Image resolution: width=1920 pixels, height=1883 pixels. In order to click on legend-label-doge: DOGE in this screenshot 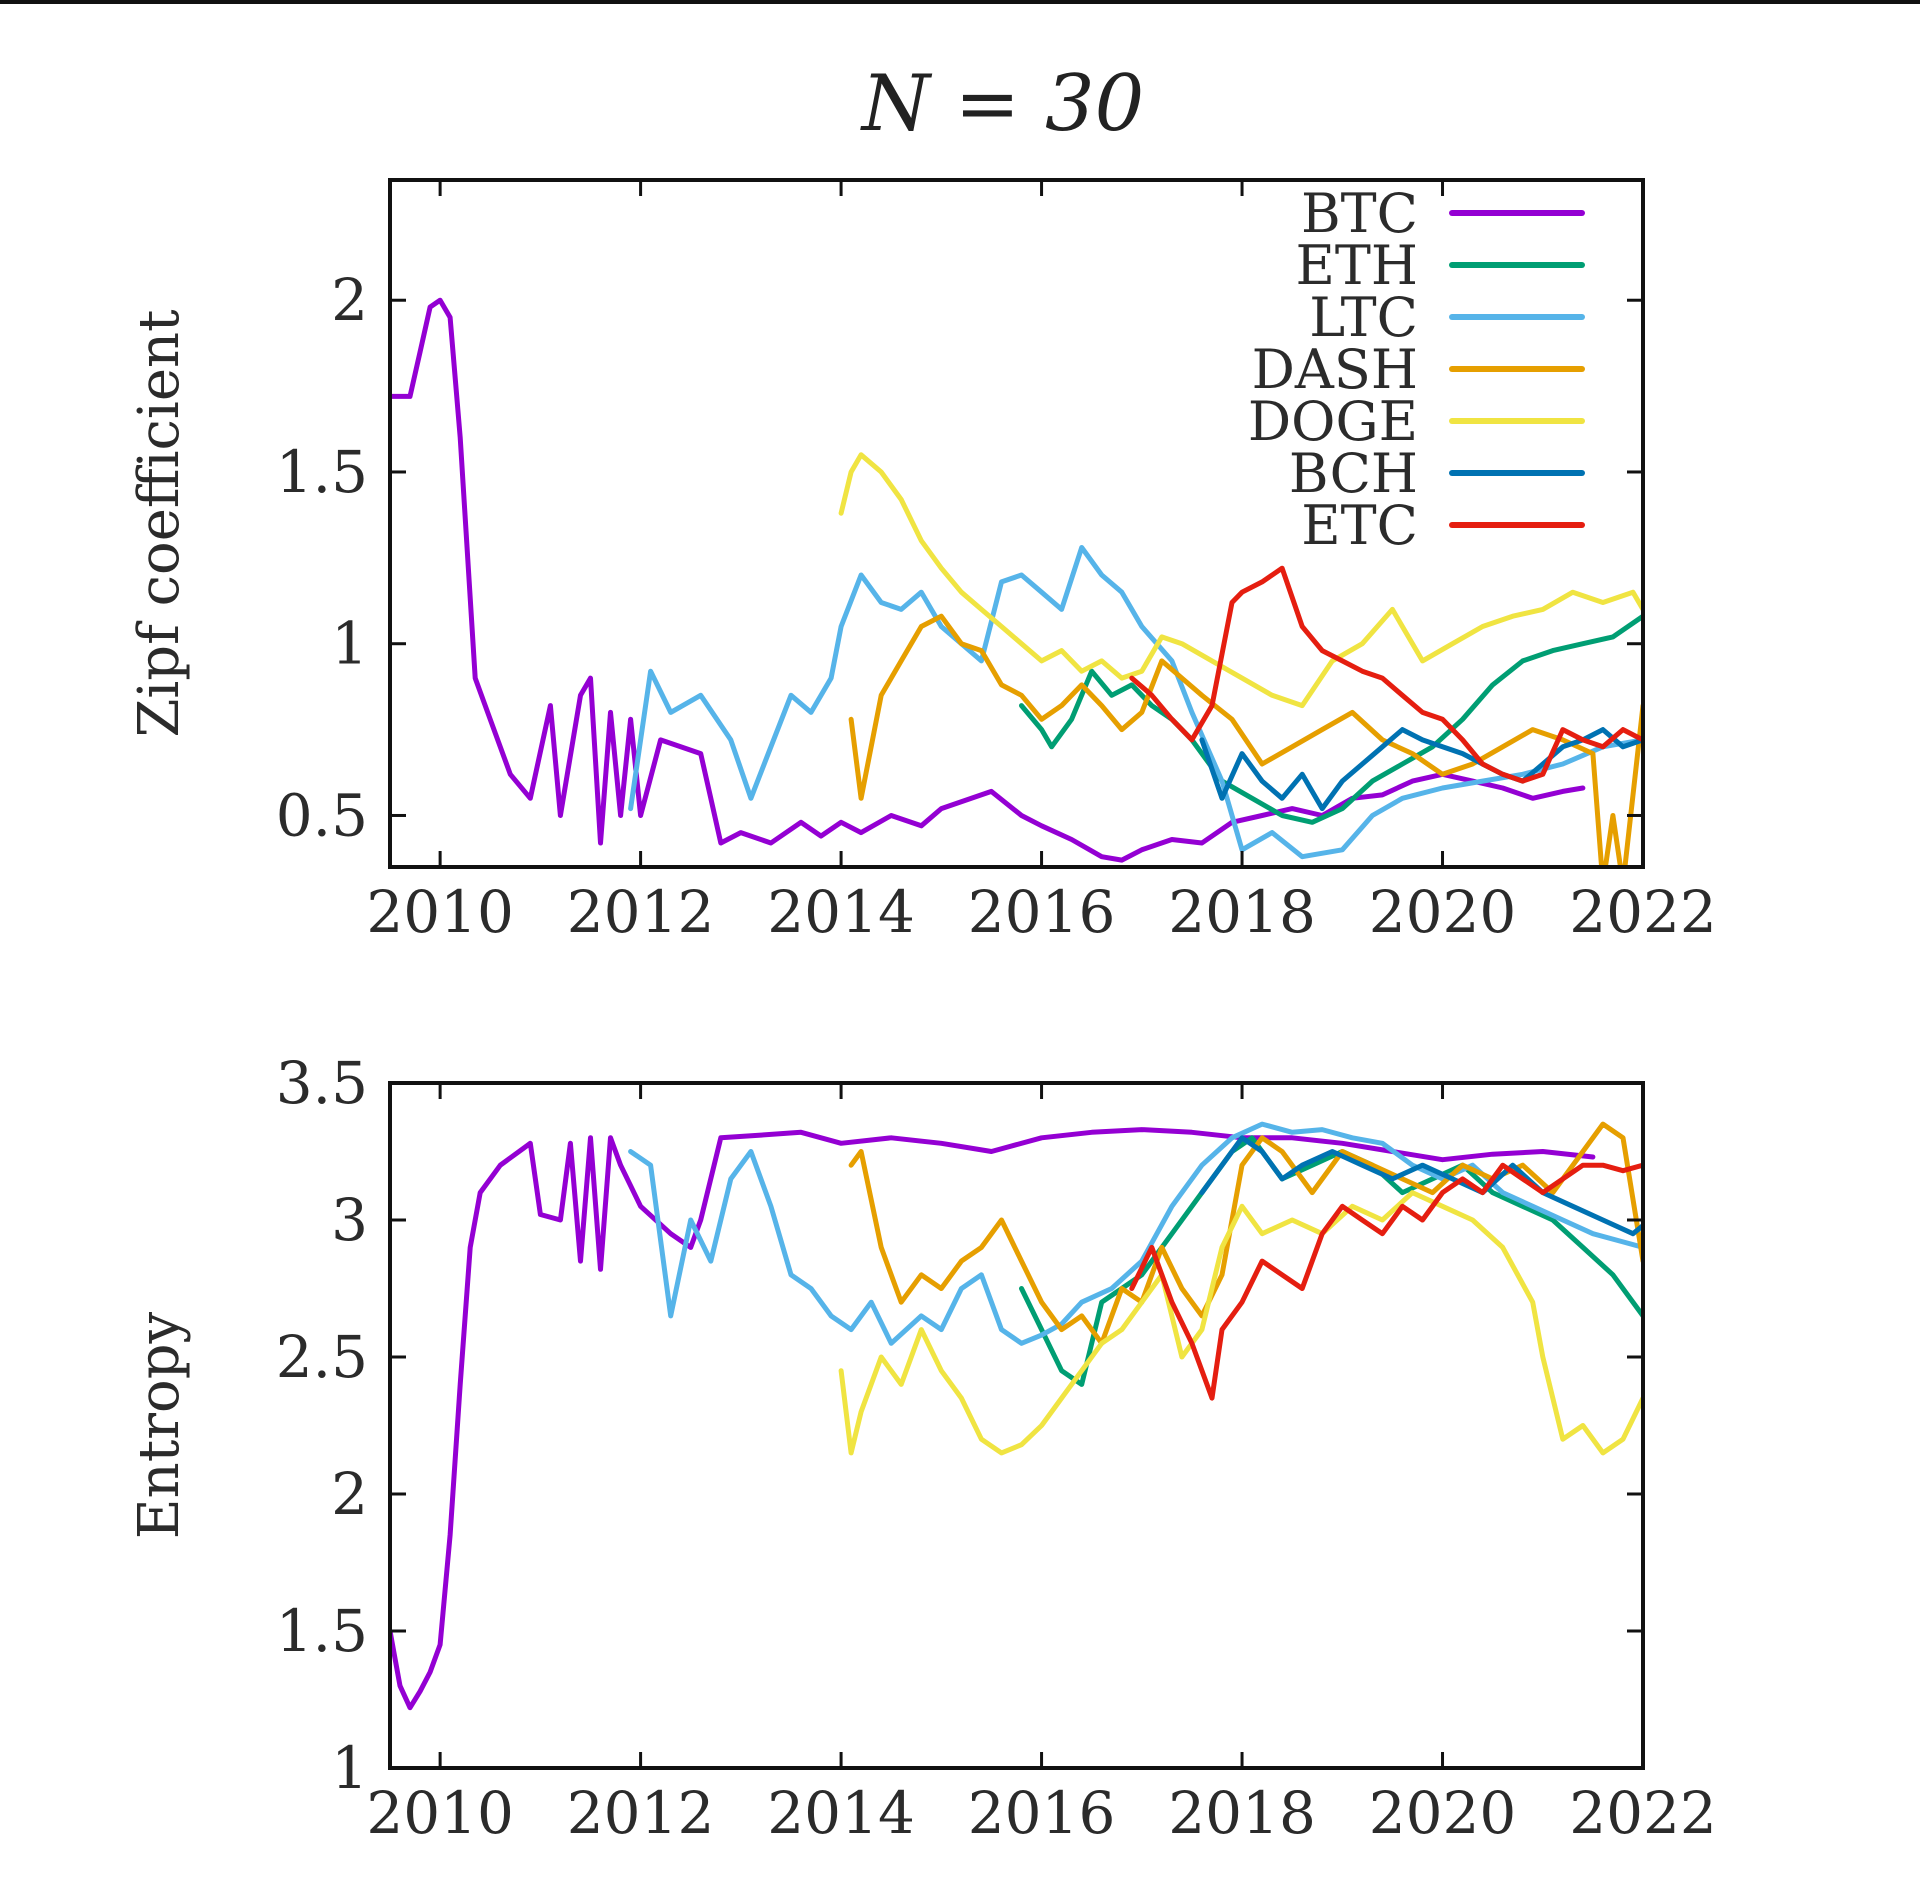, I will do `click(1333, 421)`.